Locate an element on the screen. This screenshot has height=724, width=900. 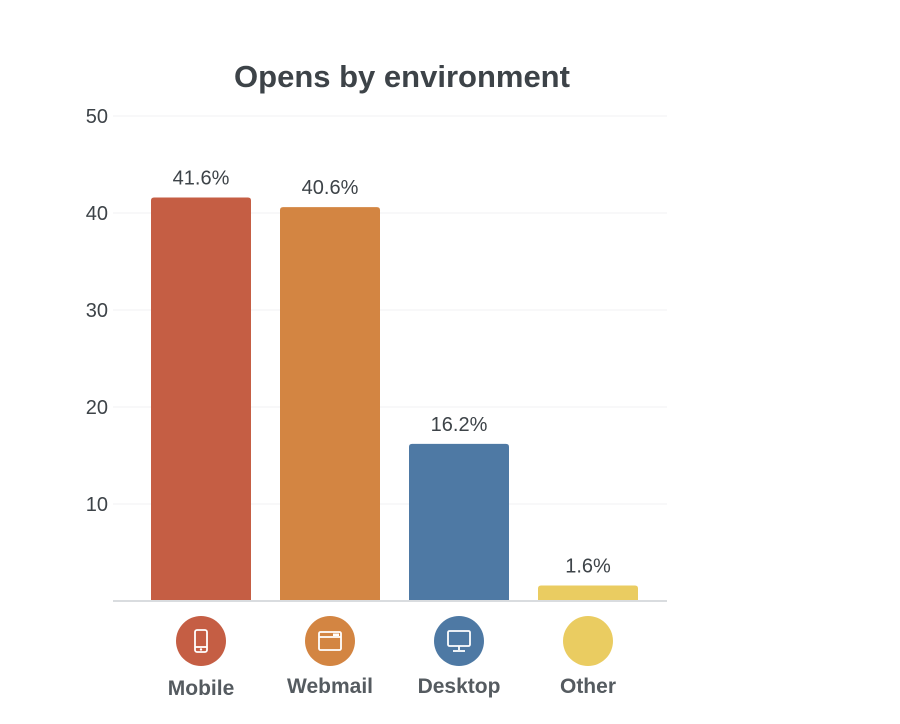
category-icons is located at coordinates (394, 641).